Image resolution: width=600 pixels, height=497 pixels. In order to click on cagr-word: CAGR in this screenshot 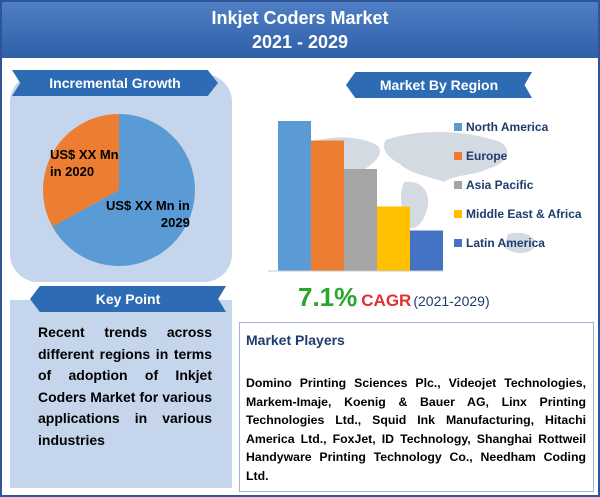, I will do `click(386, 300)`.